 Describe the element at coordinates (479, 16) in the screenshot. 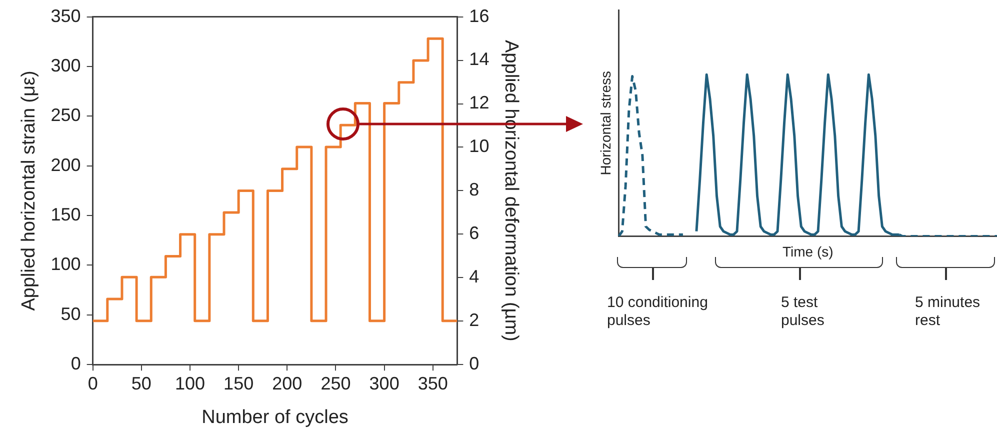

I see `y2-tick-label: 16` at that location.